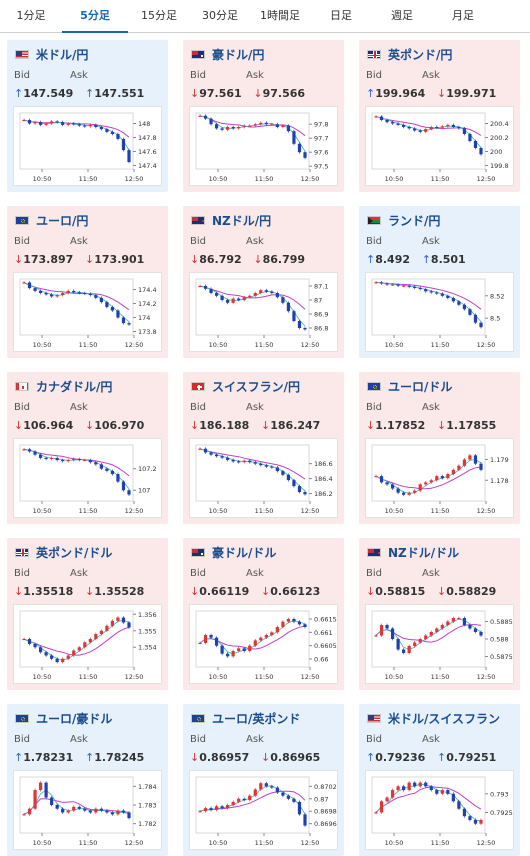 This screenshot has height=856, width=530. I want to click on arrow-up-icon: ↑, so click(90, 757).